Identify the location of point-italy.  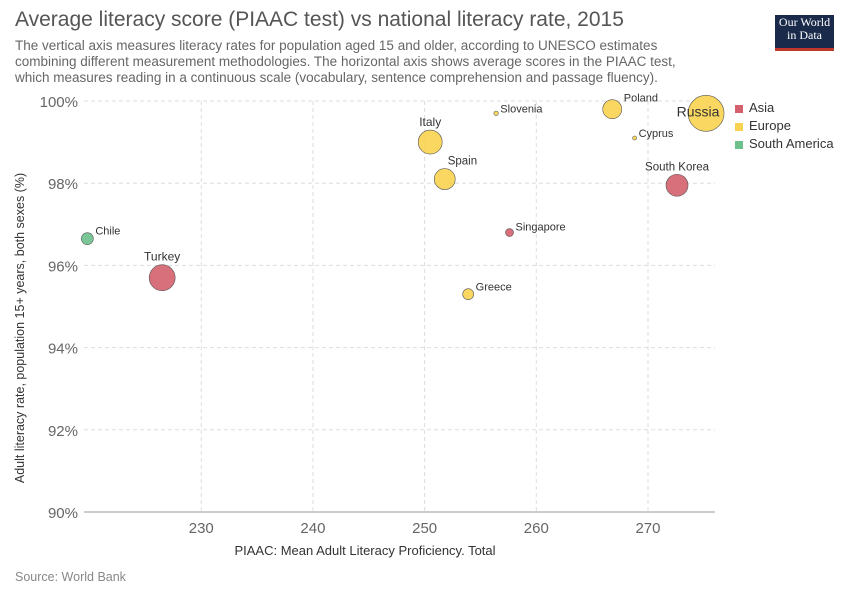
(430, 142).